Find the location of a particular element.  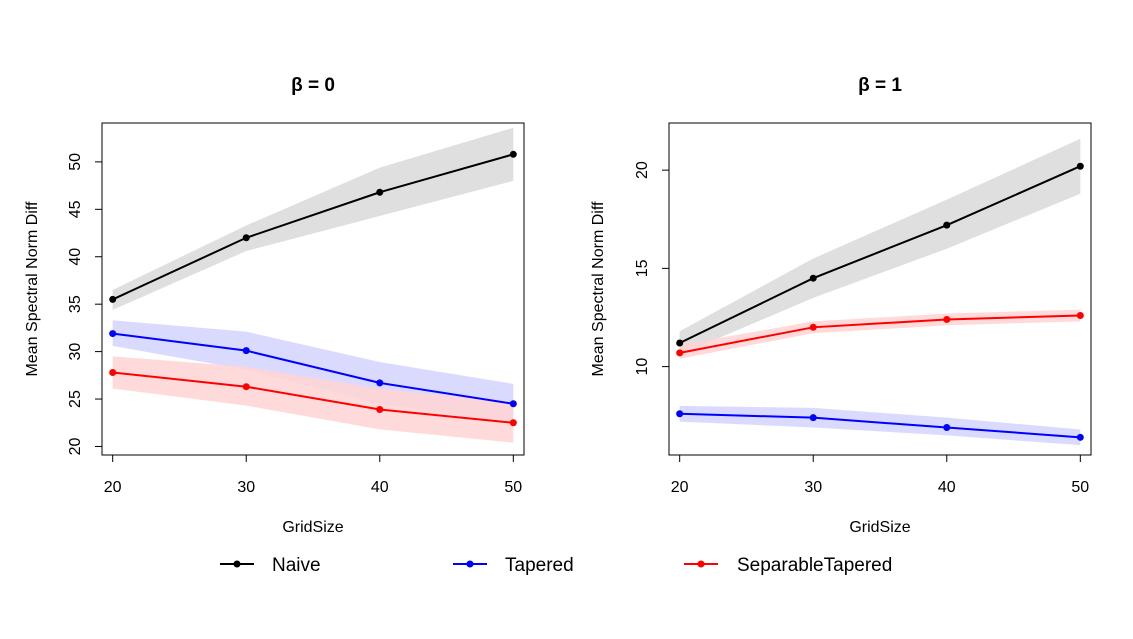

legend: Naive Tapered SeparableTapered is located at coordinates (556, 565).